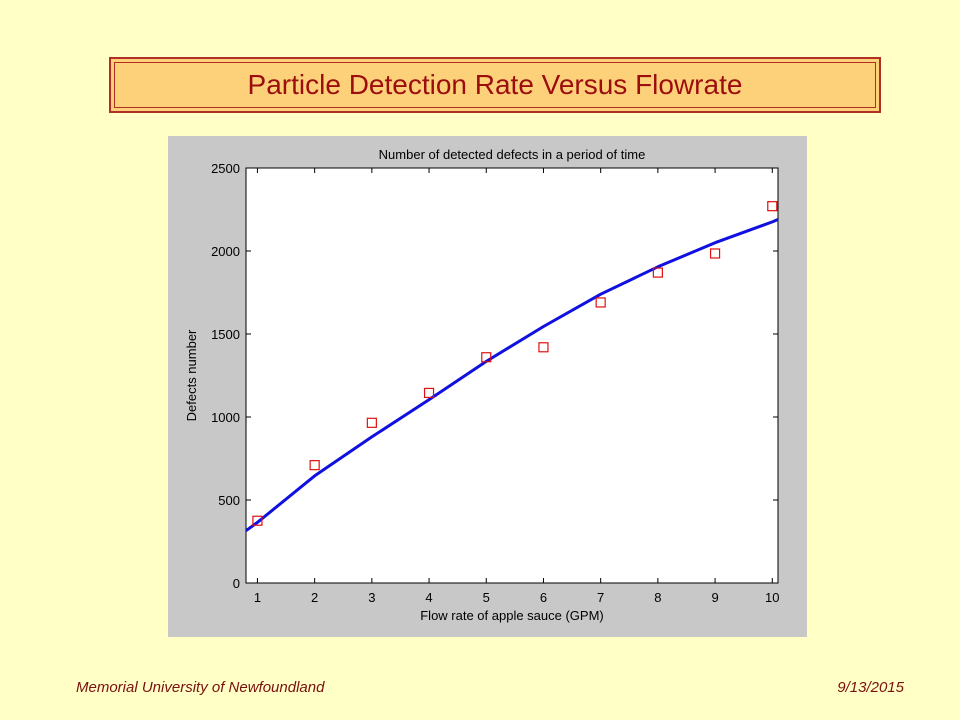 Image resolution: width=960 pixels, height=720 pixels. What do you see at coordinates (870, 687) in the screenshot?
I see `footer-date: 9/13/2015` at bounding box center [870, 687].